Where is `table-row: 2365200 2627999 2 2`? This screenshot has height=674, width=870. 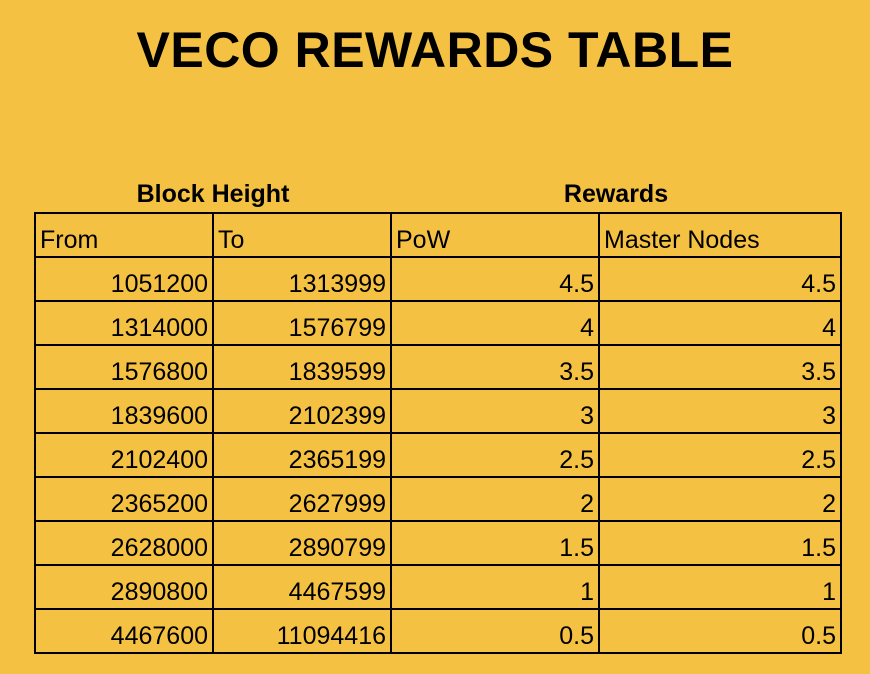
table-row: 2365200 2627999 2 2 is located at coordinates (438, 499).